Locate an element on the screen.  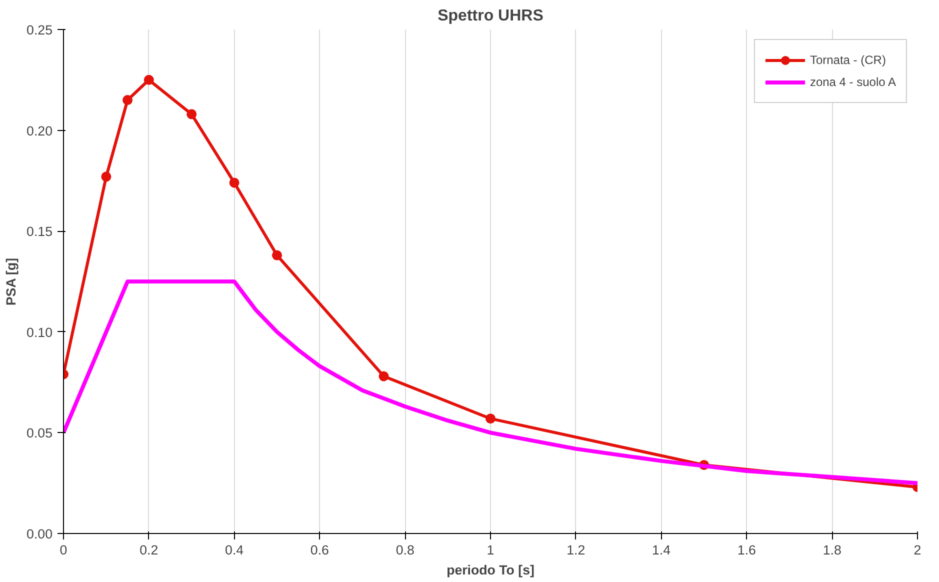
x-tick-label: 1.6 is located at coordinates (746, 550).